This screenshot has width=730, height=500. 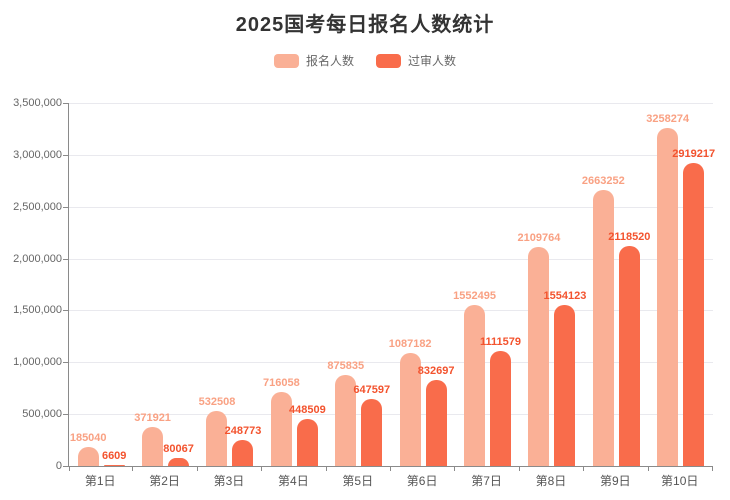 What do you see at coordinates (668, 119) in the screenshot?
I see `bar-value-label: 3258274` at bounding box center [668, 119].